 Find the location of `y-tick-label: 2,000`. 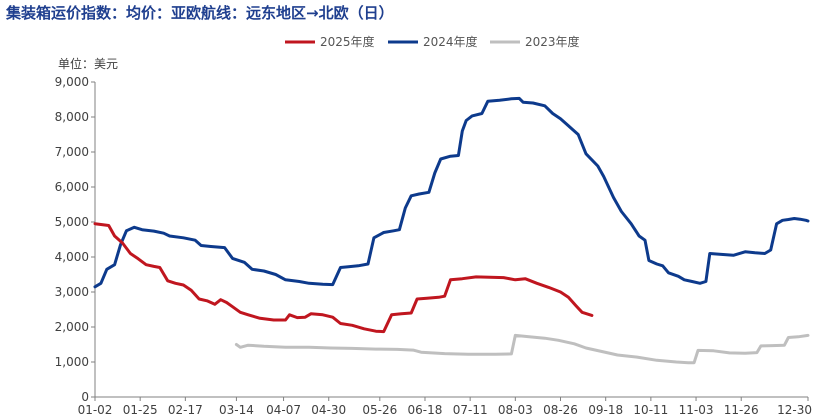

y-tick-label: 2,000 is located at coordinates (72, 327).